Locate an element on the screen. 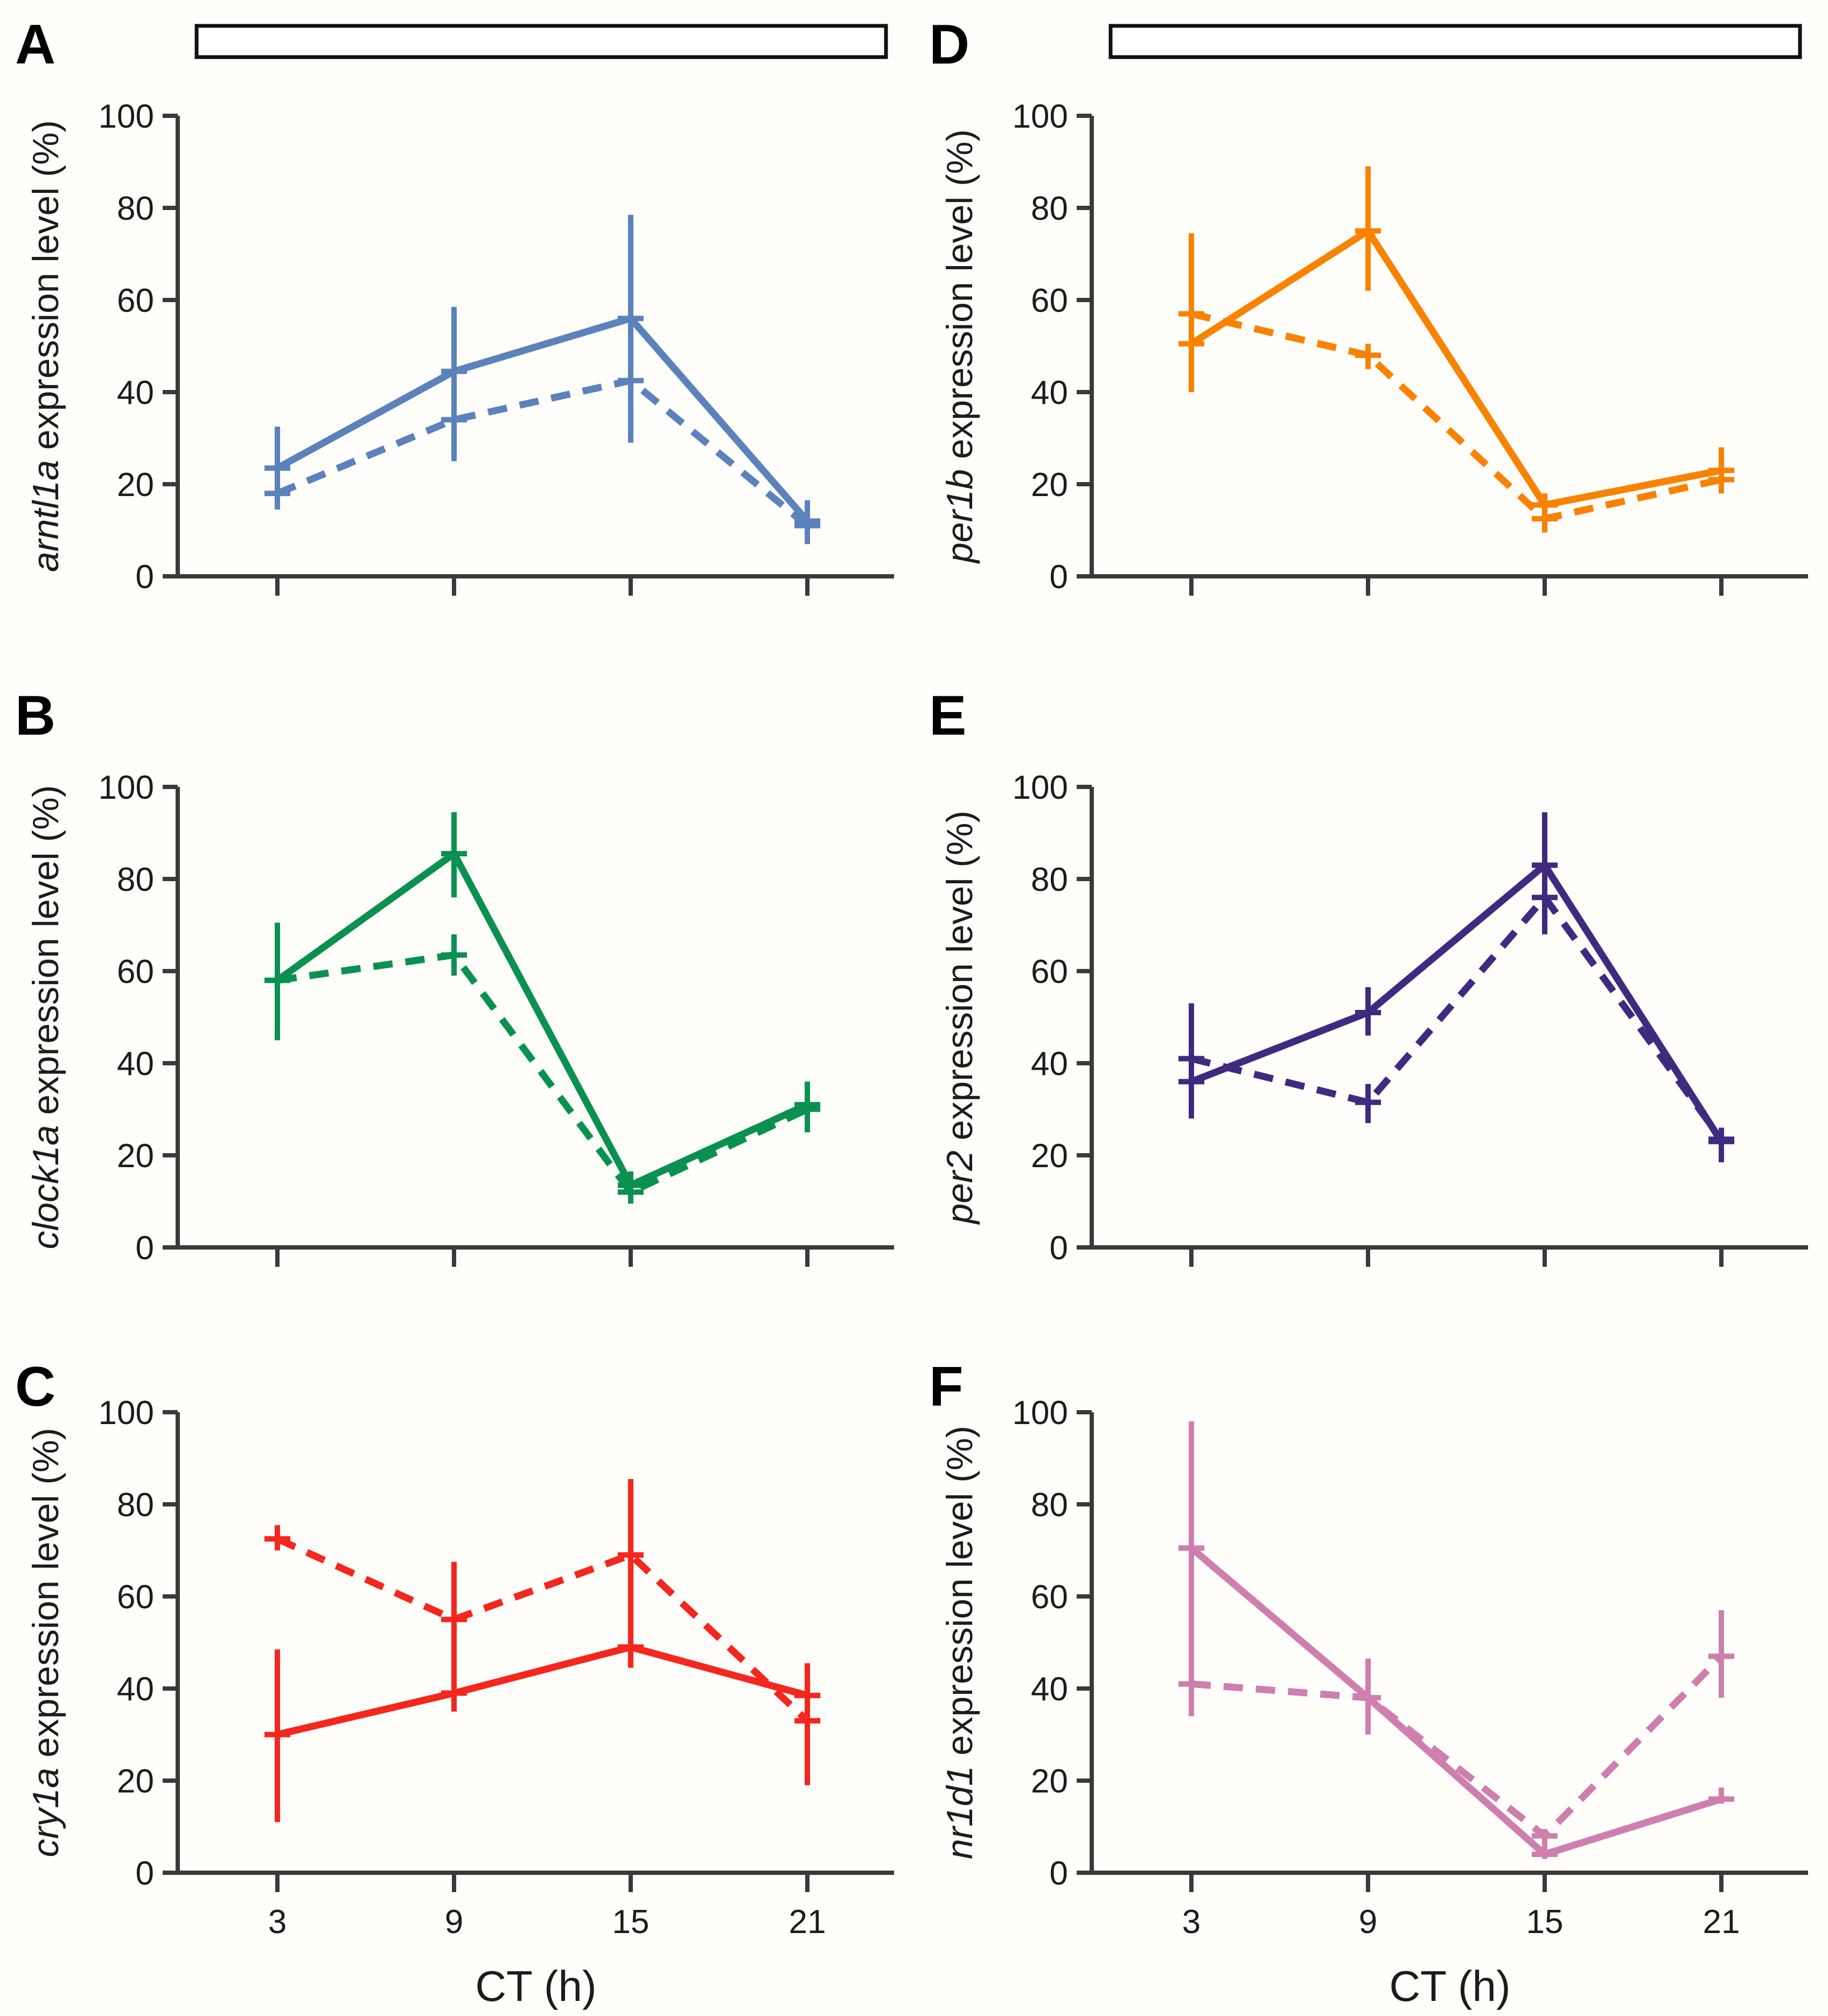 The height and width of the screenshot is (2016, 1828). panel-chart-E: E 0 20 40 60 80 100 per2 expression level (%) is located at coordinates (1368, 976).